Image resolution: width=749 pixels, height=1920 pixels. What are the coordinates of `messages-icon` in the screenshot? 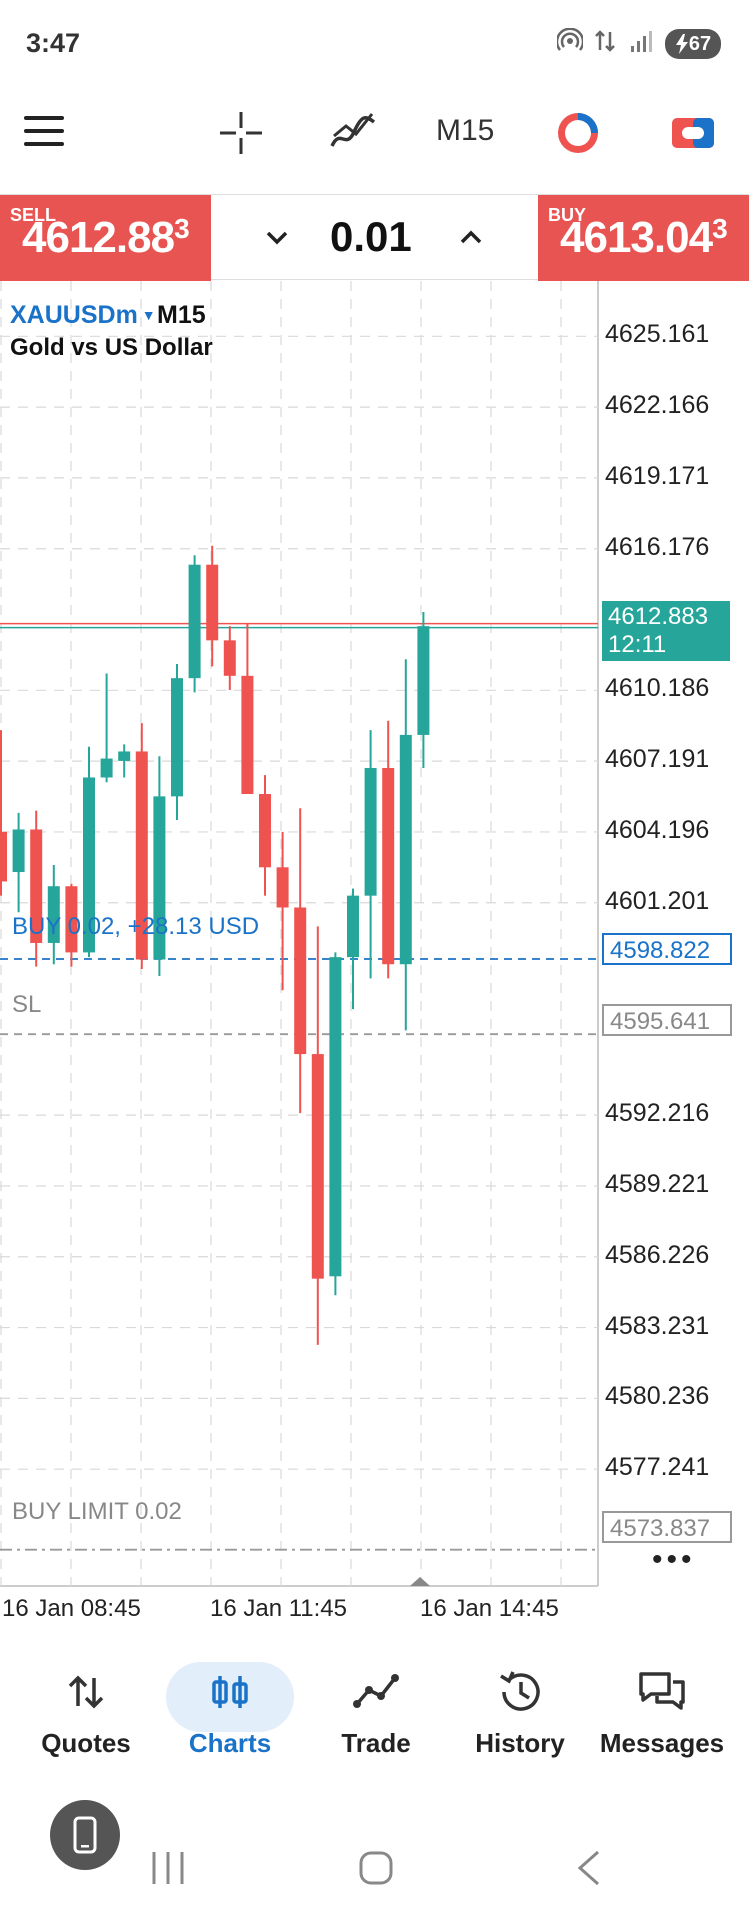 It's located at (662, 1691).